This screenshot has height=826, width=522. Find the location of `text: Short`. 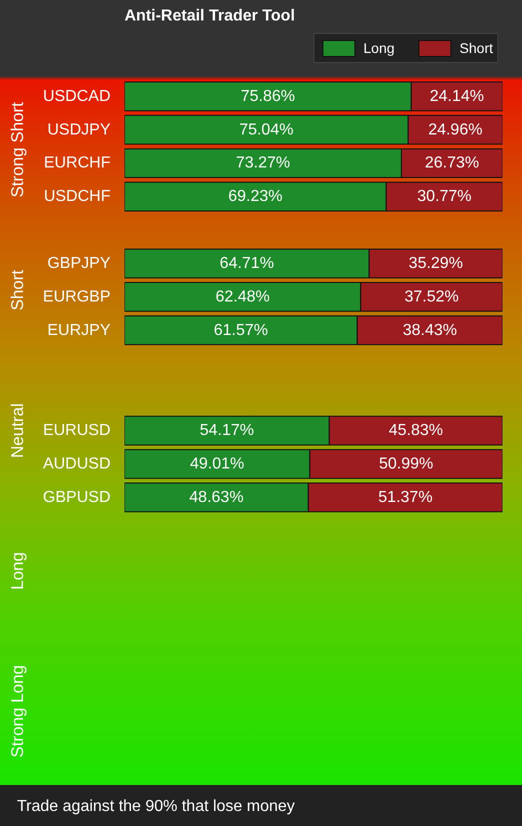

text: Short is located at coordinates (17, 290).